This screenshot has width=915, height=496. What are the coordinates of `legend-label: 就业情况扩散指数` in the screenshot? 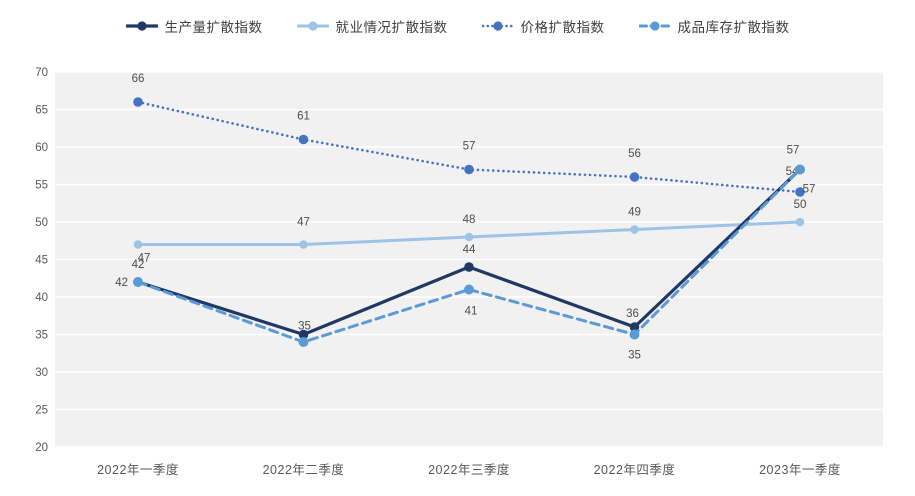 It's located at (391, 27).